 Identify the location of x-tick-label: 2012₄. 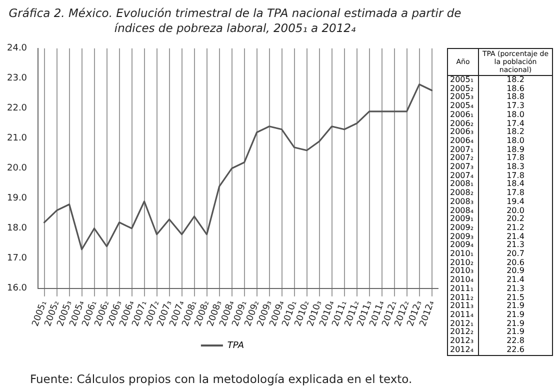
(427, 313).